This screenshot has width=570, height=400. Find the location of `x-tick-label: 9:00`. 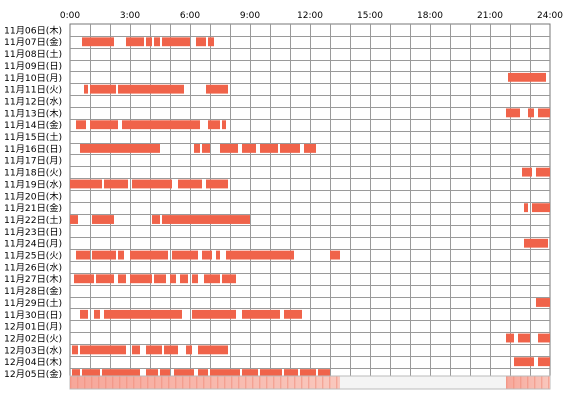

x-tick-label: 9:00 is located at coordinates (250, 16).